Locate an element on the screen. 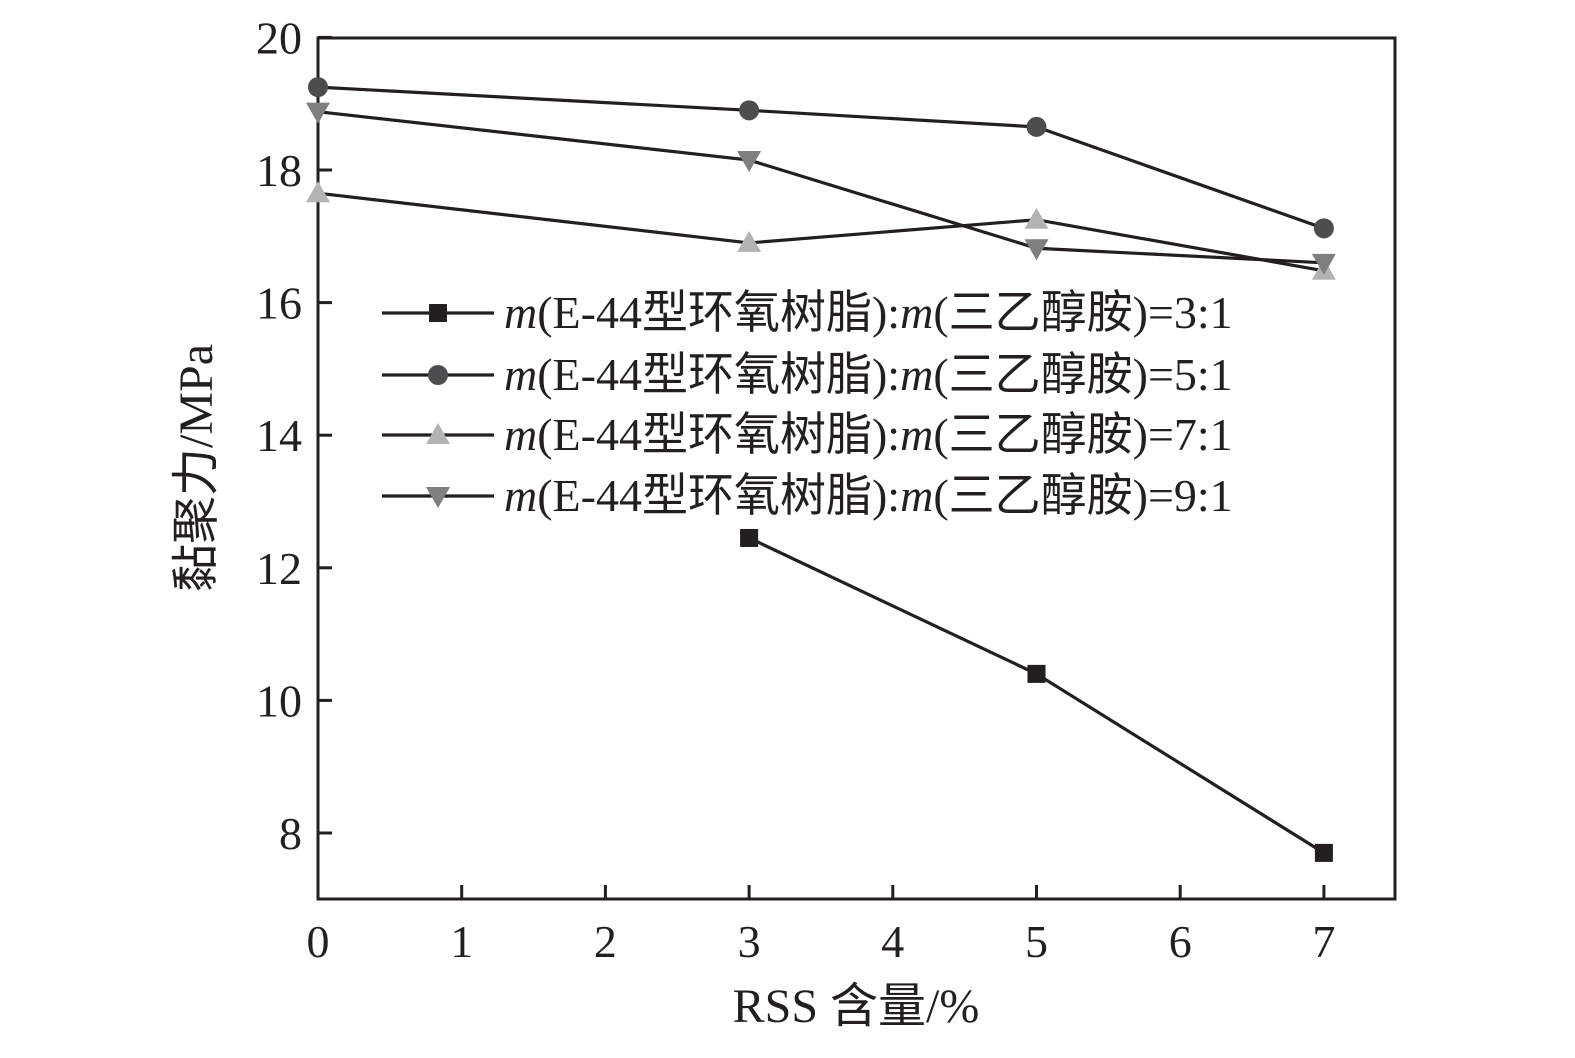  series-1-line is located at coordinates (1036, 695).